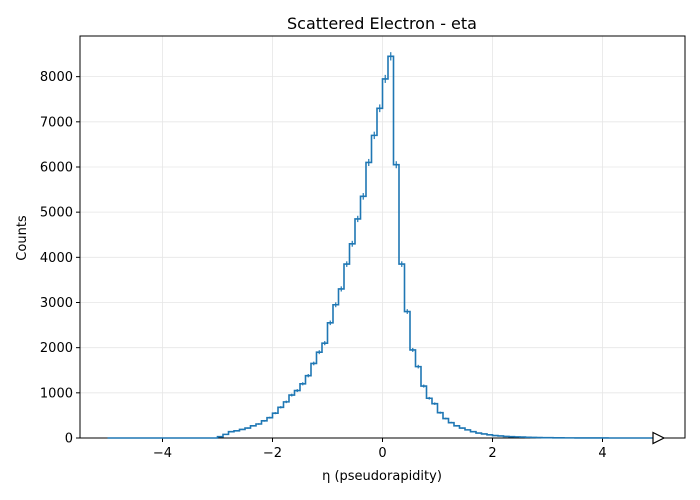 The height and width of the screenshot is (500, 700). What do you see at coordinates (162, 453) in the screenshot?
I see `x-tick-label: −4` at bounding box center [162, 453].